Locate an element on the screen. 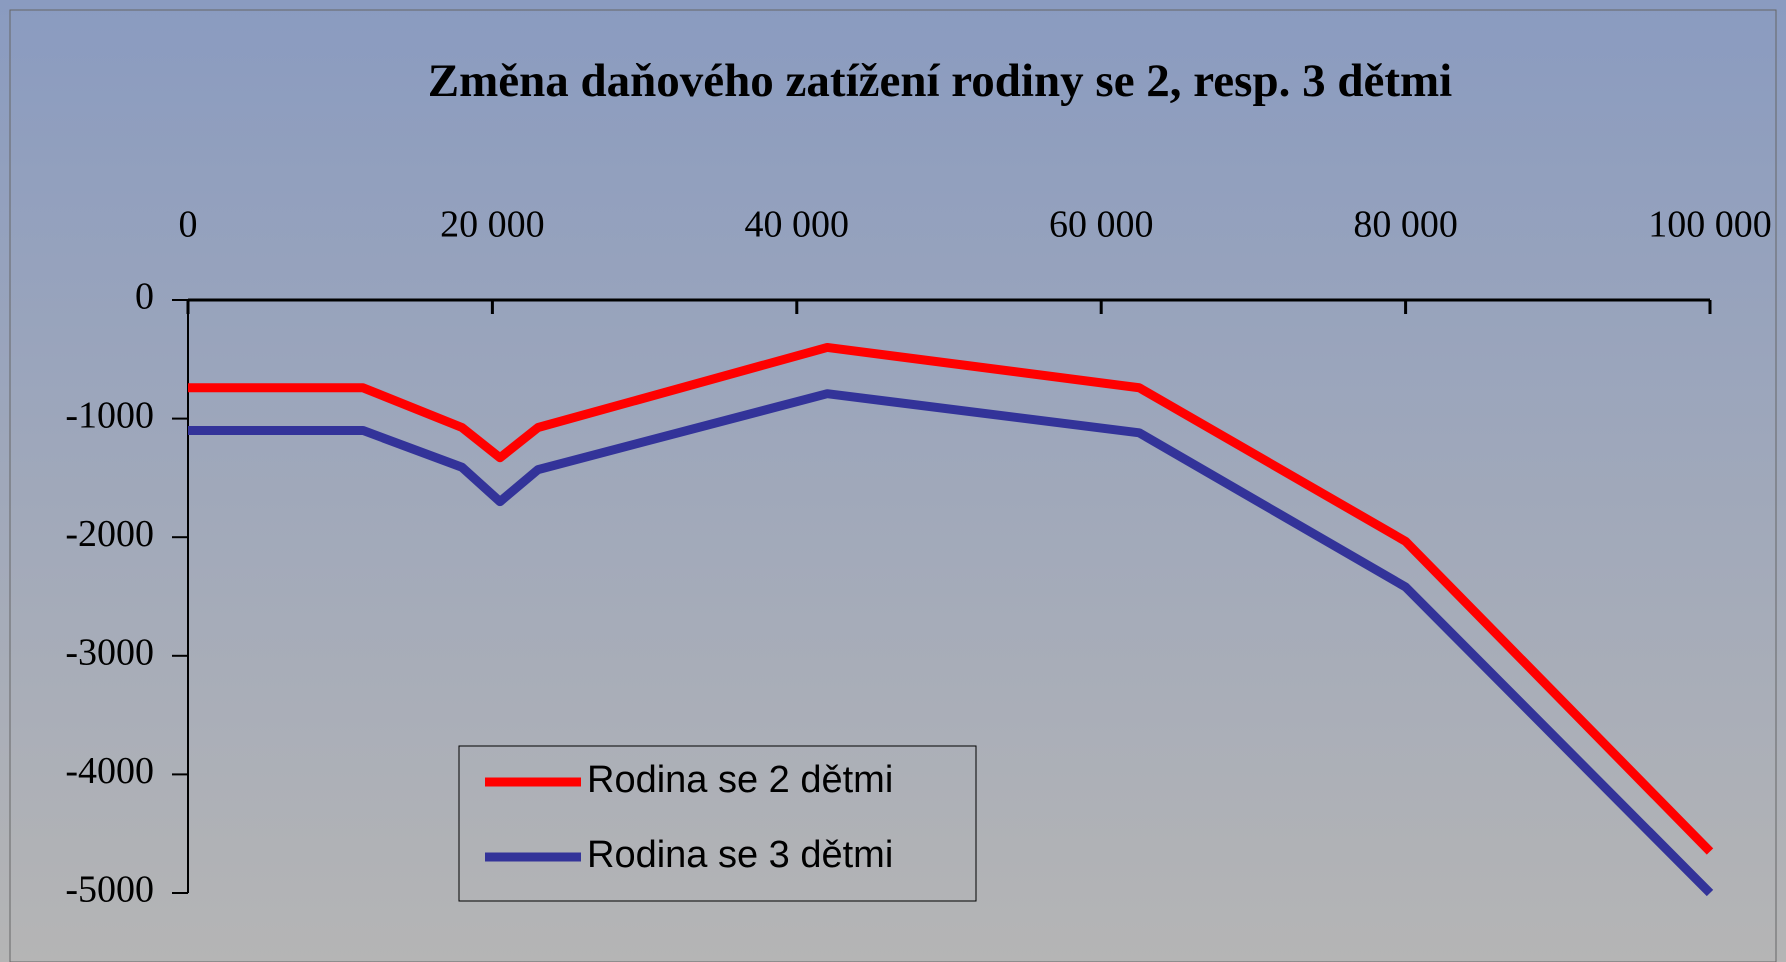 The height and width of the screenshot is (962, 1786). x-tick-label: 80 000 is located at coordinates (1405, 225).